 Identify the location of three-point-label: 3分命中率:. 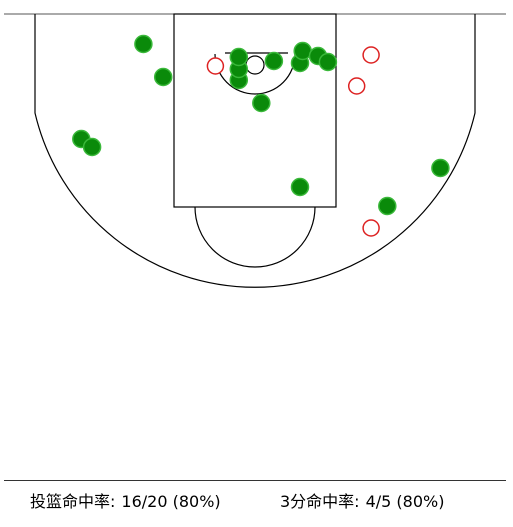
(320, 501).